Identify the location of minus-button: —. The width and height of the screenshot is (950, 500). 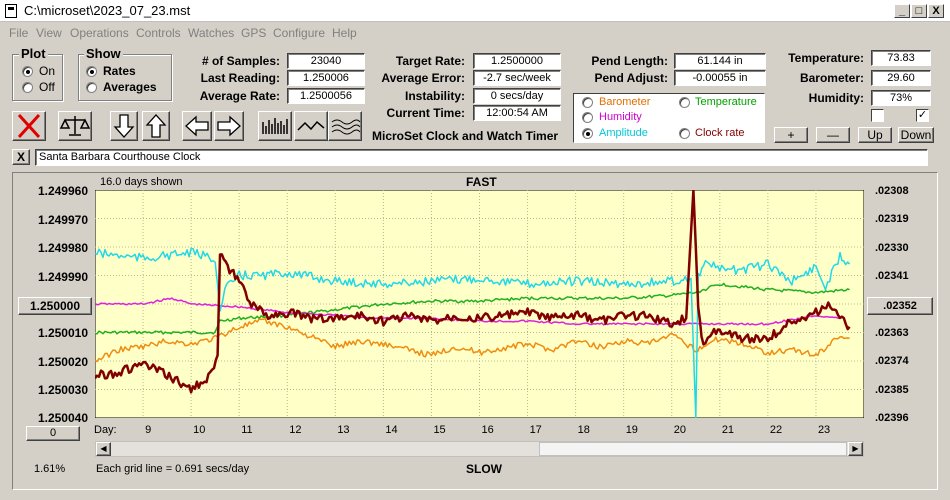
(833, 135).